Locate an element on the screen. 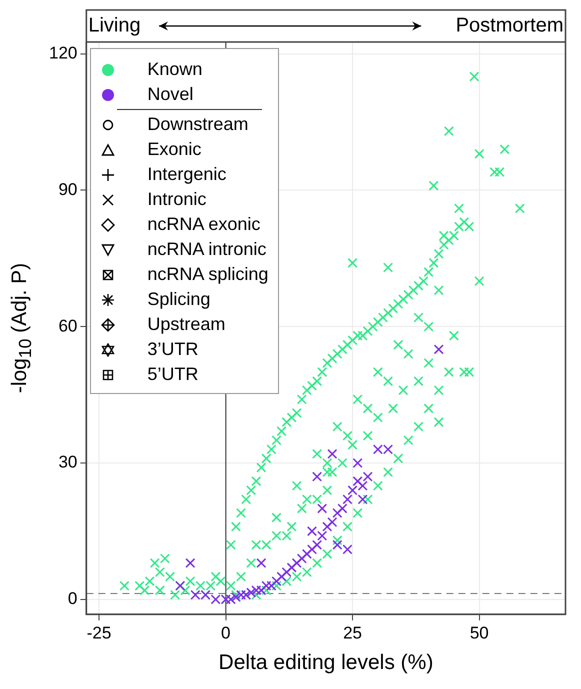 Image resolution: width=581 pixels, height=689 pixels. text: Living is located at coordinates (114, 25).